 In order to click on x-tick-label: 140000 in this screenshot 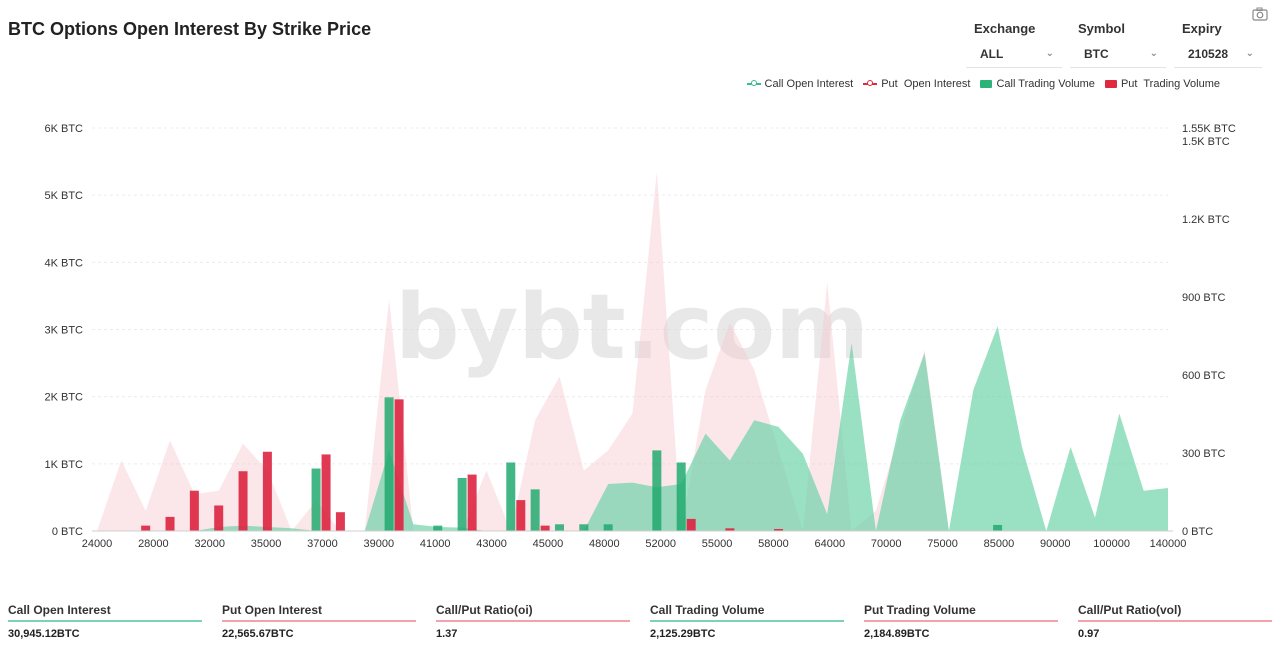, I will do `click(1168, 544)`.